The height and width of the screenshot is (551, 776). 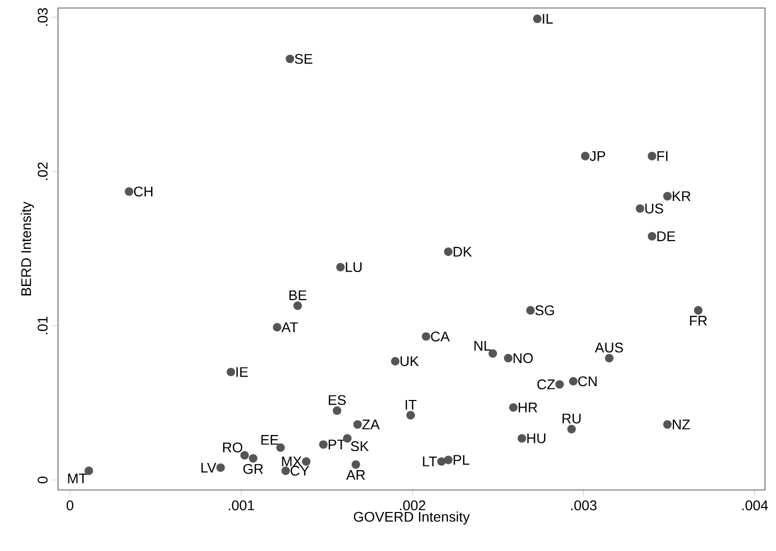 I want to click on annotation: AT, so click(x=289, y=327).